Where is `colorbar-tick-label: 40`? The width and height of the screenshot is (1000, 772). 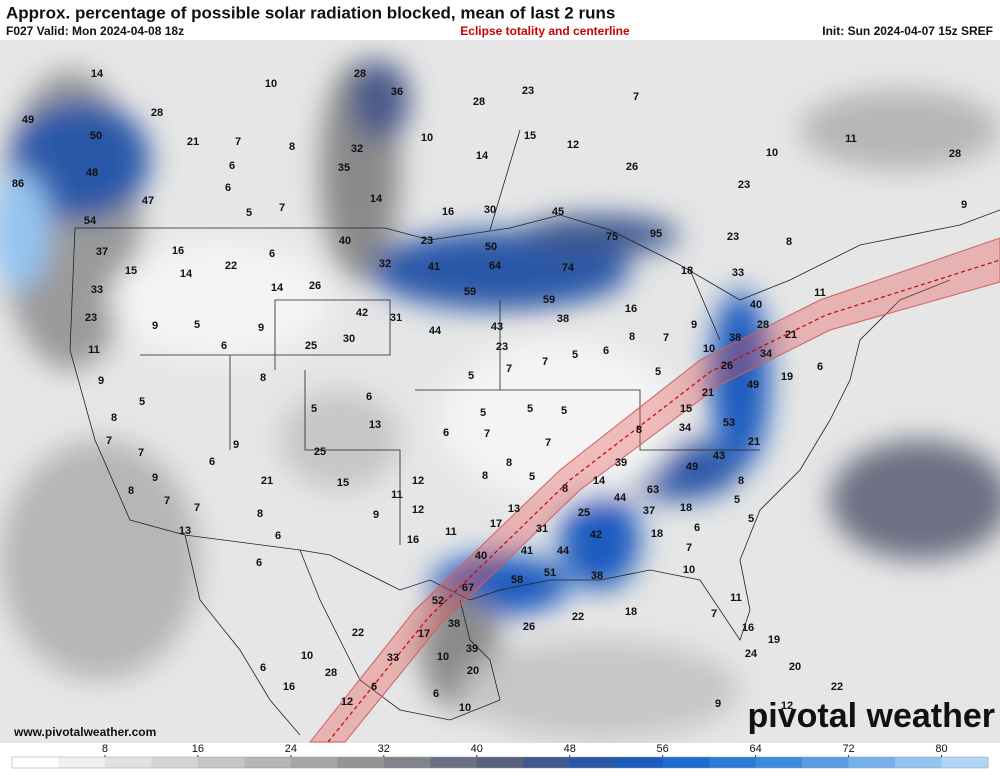 colorbar-tick-label: 40 is located at coordinates (477, 749).